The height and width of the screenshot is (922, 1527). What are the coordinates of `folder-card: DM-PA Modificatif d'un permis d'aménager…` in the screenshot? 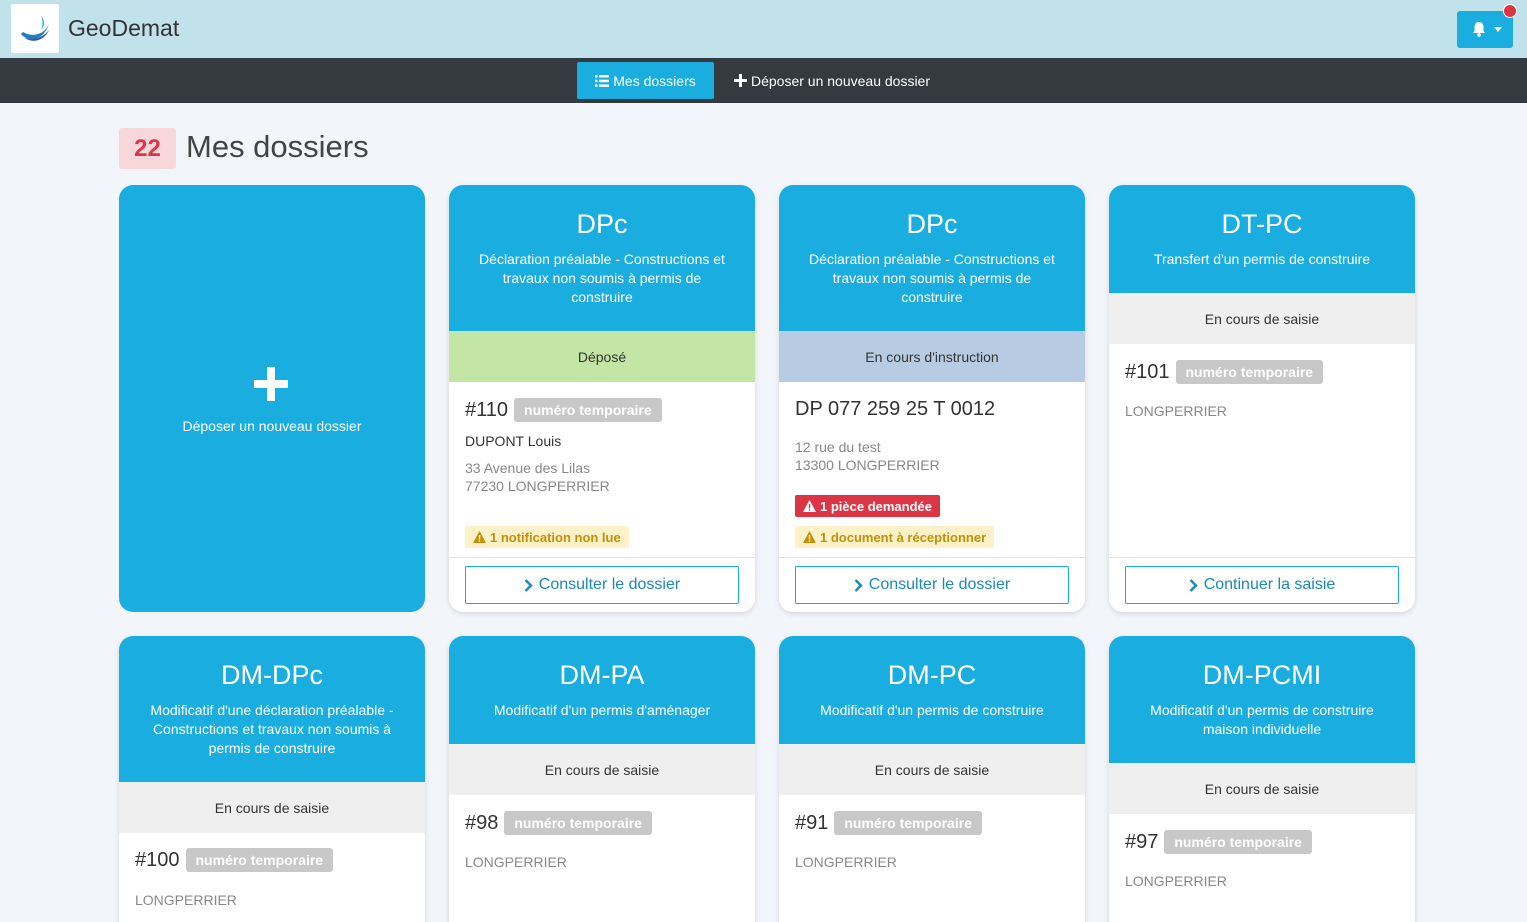 It's located at (602, 779).